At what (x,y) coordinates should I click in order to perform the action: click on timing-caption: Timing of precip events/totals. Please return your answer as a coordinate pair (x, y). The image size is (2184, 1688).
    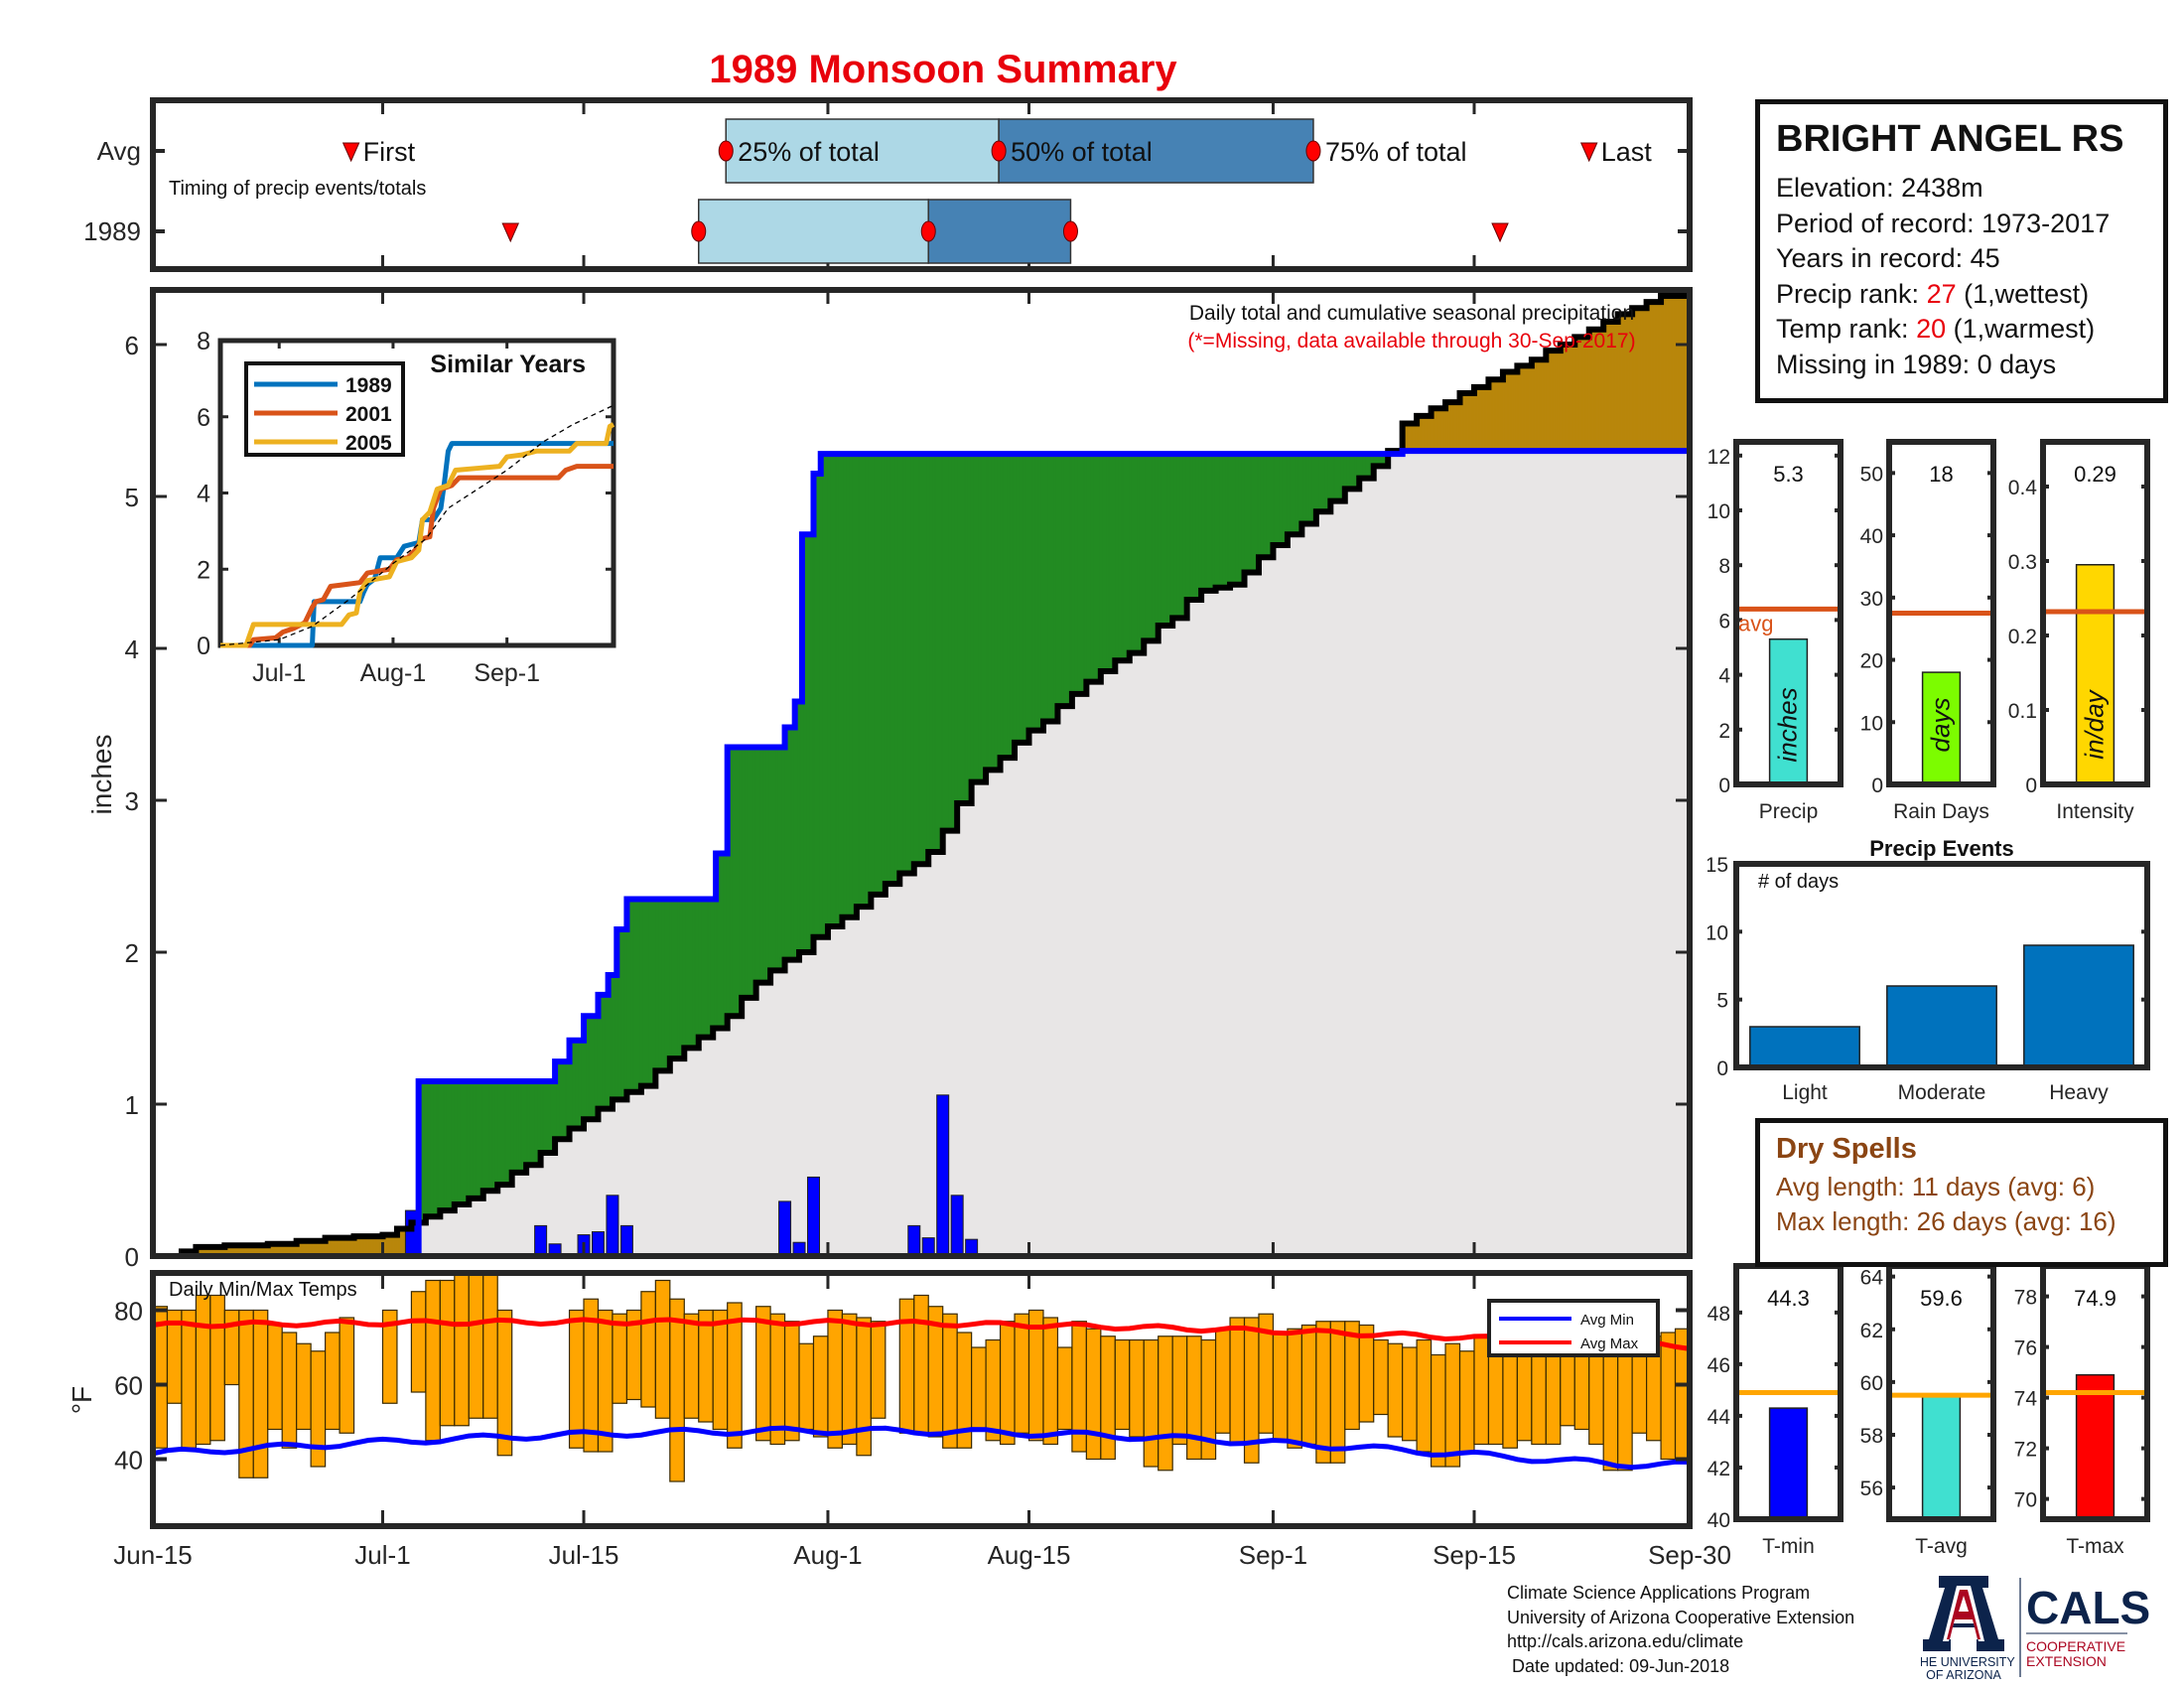
    Looking at the image, I should click on (297, 189).